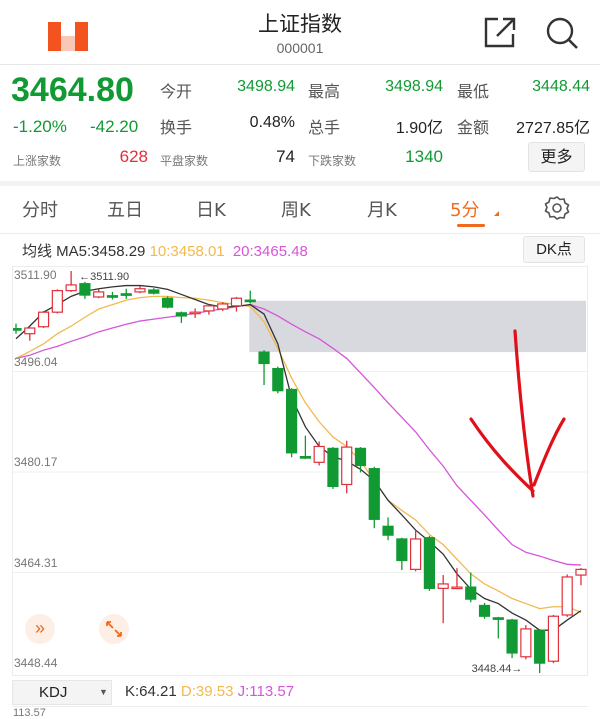 Image resolution: width=600 pixels, height=719 pixels. Describe the element at coordinates (465, 210) in the screenshot. I see `tab-5min: 5分` at that location.